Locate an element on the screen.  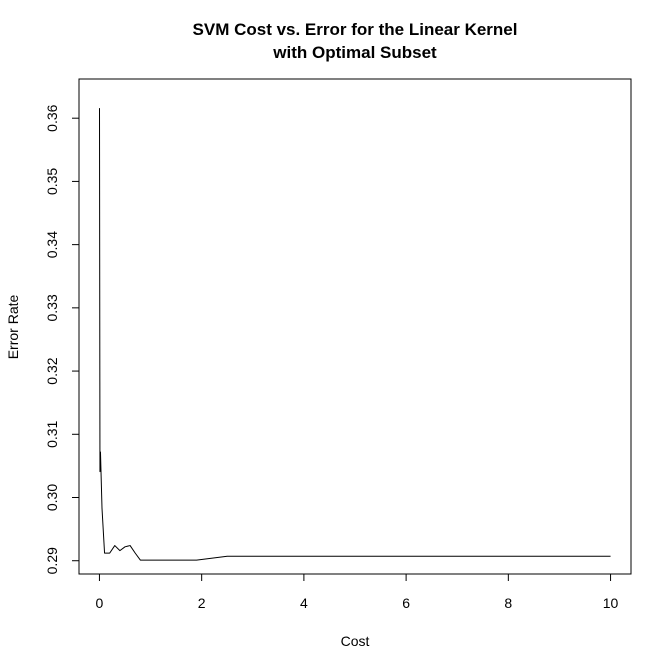
y-tick-label: 0.30 is located at coordinates (52, 497).